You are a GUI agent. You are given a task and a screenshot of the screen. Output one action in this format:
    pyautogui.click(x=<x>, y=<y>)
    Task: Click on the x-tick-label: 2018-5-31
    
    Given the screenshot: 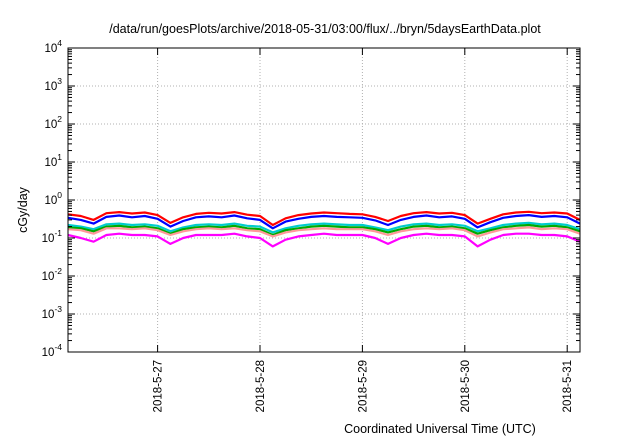 What is the action you would take?
    pyautogui.click(x=568, y=386)
    